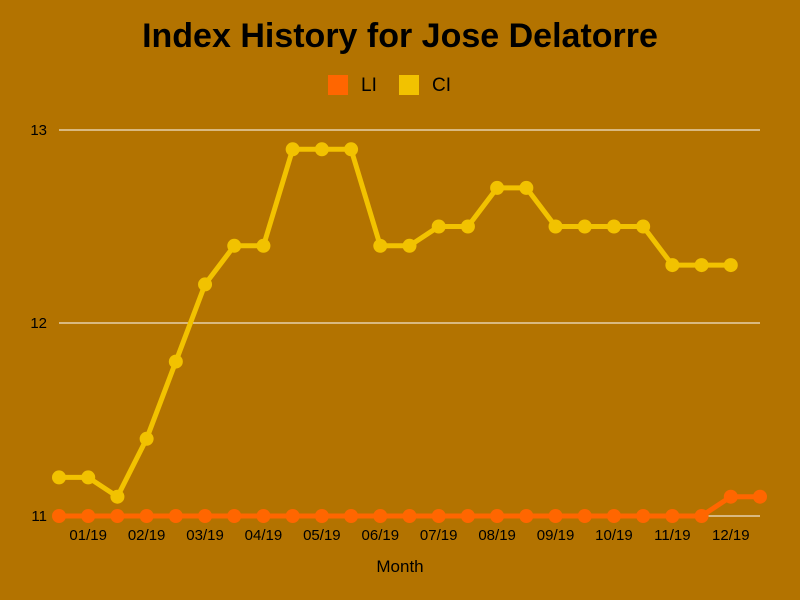  I want to click on legend-label-ci: CI, so click(441, 85).